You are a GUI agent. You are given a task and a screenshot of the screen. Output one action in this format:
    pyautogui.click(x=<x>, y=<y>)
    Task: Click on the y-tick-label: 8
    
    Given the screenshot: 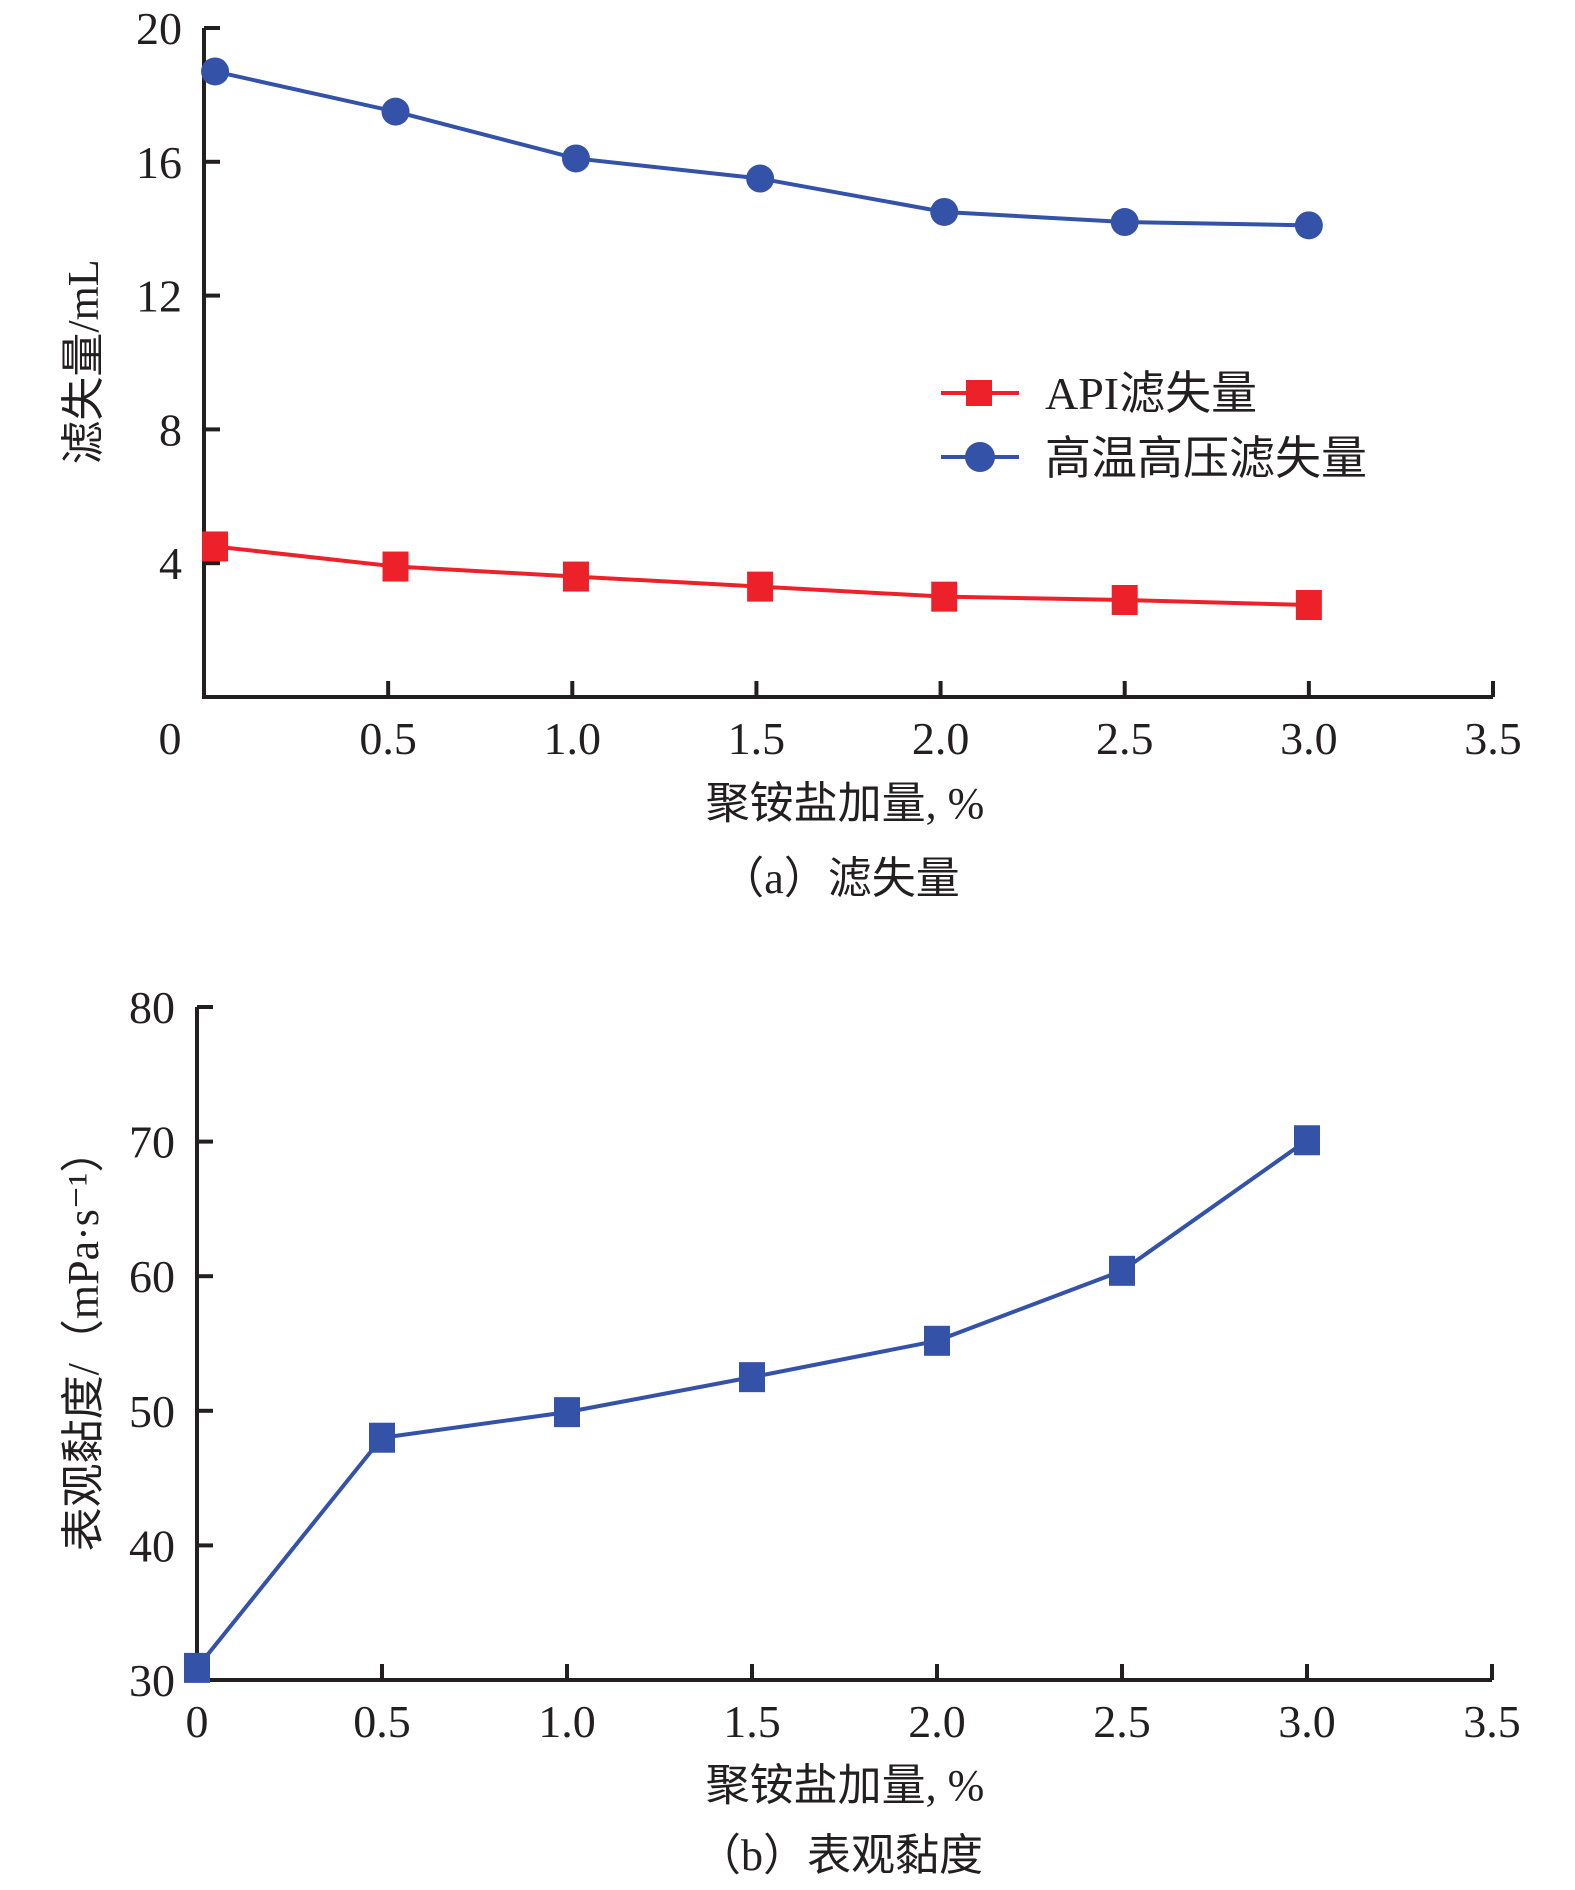 What is the action you would take?
    pyautogui.click(x=170, y=429)
    